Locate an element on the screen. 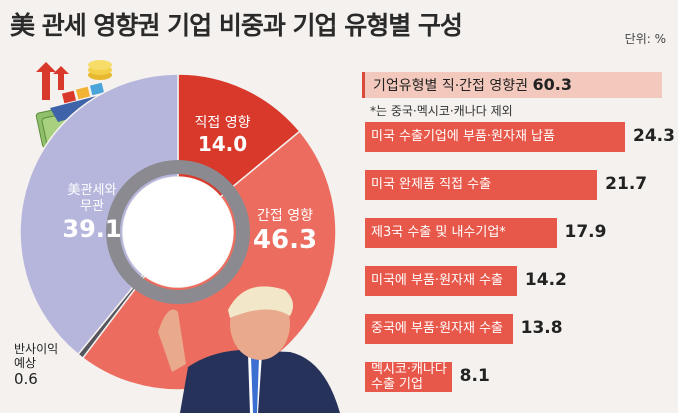 Image resolution: width=678 pixels, height=413 pixels. slice-name-indirect: 간접 영향 is located at coordinates (285, 216).